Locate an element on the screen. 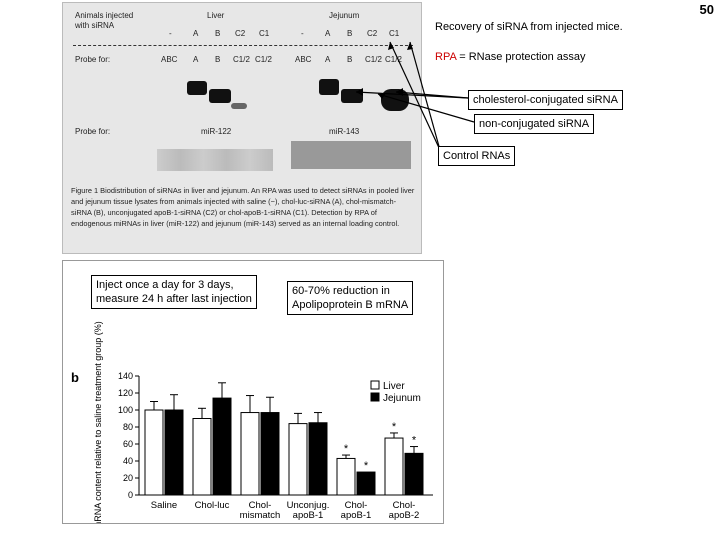  control-rnas-callout: Control RNAs is located at coordinates (477, 156).